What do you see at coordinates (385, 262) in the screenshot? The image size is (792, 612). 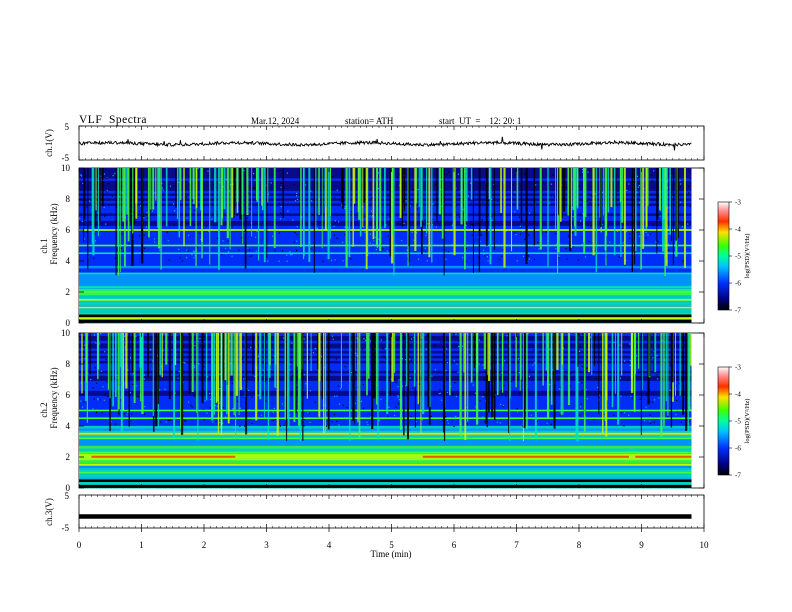 I see `spectrogram-band` at bounding box center [385, 262].